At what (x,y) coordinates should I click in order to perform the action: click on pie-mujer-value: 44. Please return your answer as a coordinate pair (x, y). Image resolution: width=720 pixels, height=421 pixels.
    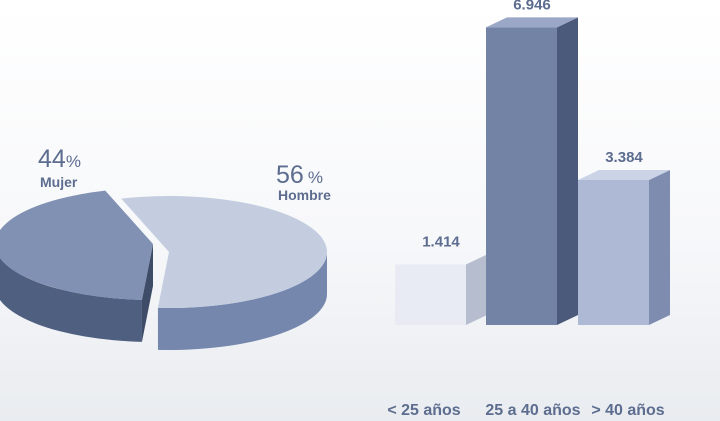
    Looking at the image, I should click on (52, 159).